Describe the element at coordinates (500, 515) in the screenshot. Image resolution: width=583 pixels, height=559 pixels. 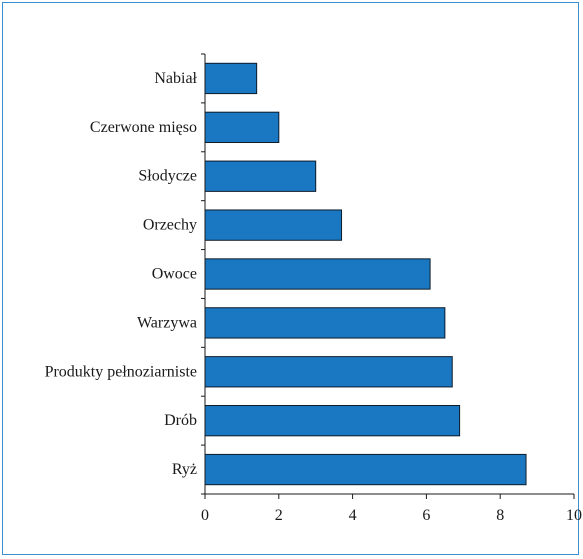
I see `x-tick-label-4: 8` at that location.